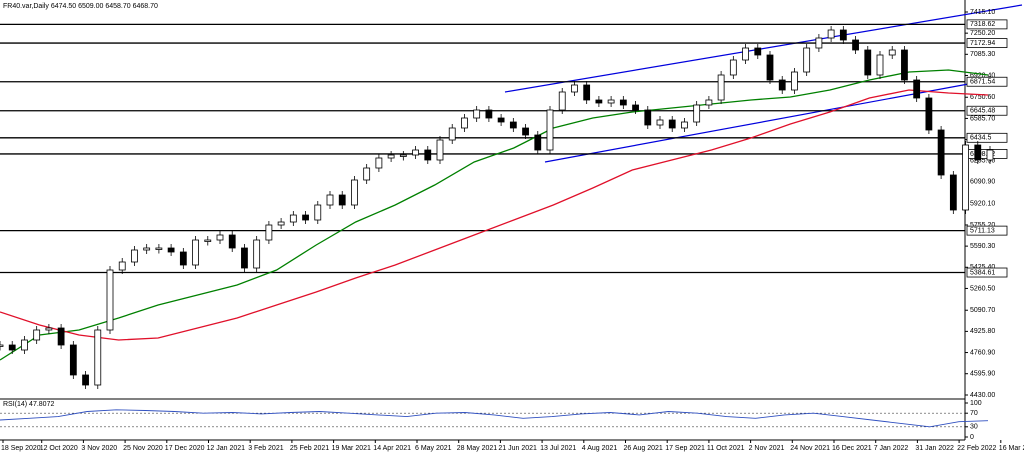 This screenshot has height=453, width=1024. I want to click on level-label: 7318.62, so click(982, 24).